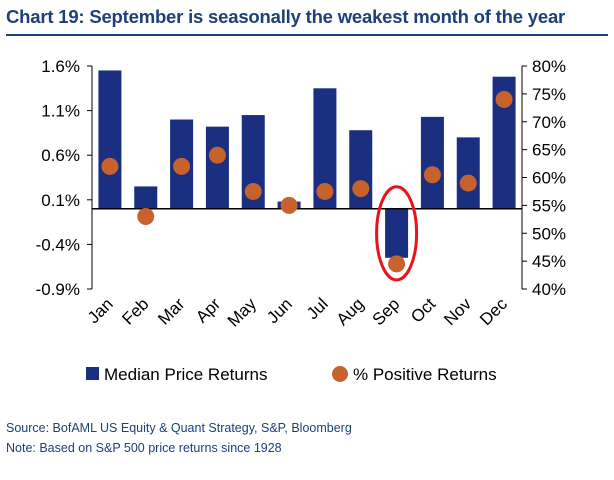 This screenshot has height=480, width=614. What do you see at coordinates (549, 289) in the screenshot?
I see `right-tick-label: 40%` at bounding box center [549, 289].